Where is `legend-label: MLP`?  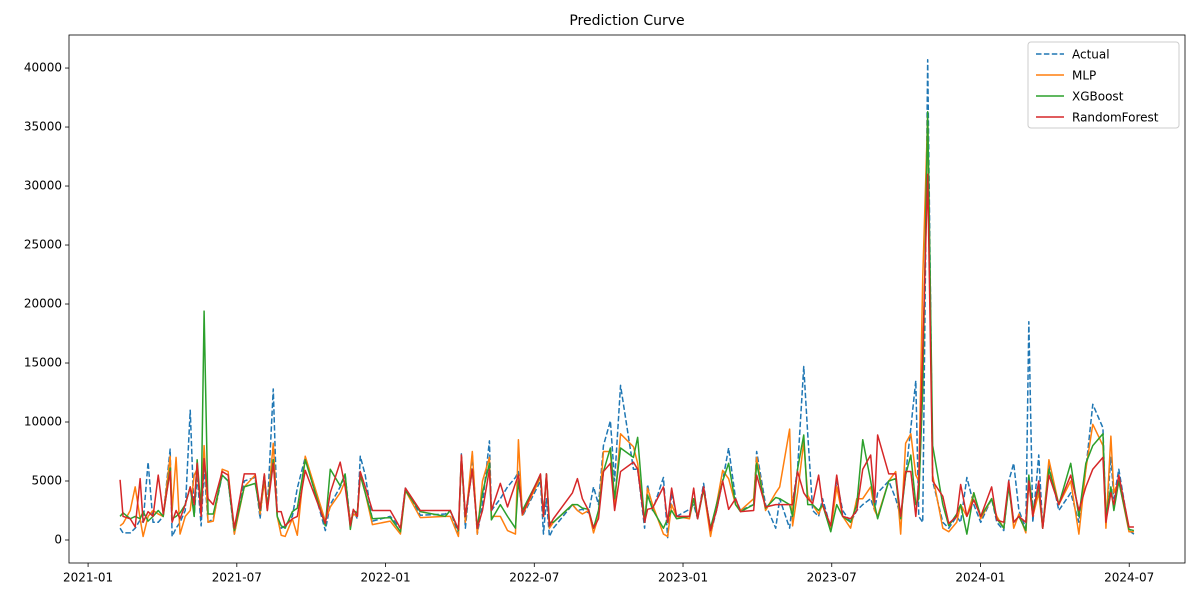
legend-label: MLP is located at coordinates (1084, 76).